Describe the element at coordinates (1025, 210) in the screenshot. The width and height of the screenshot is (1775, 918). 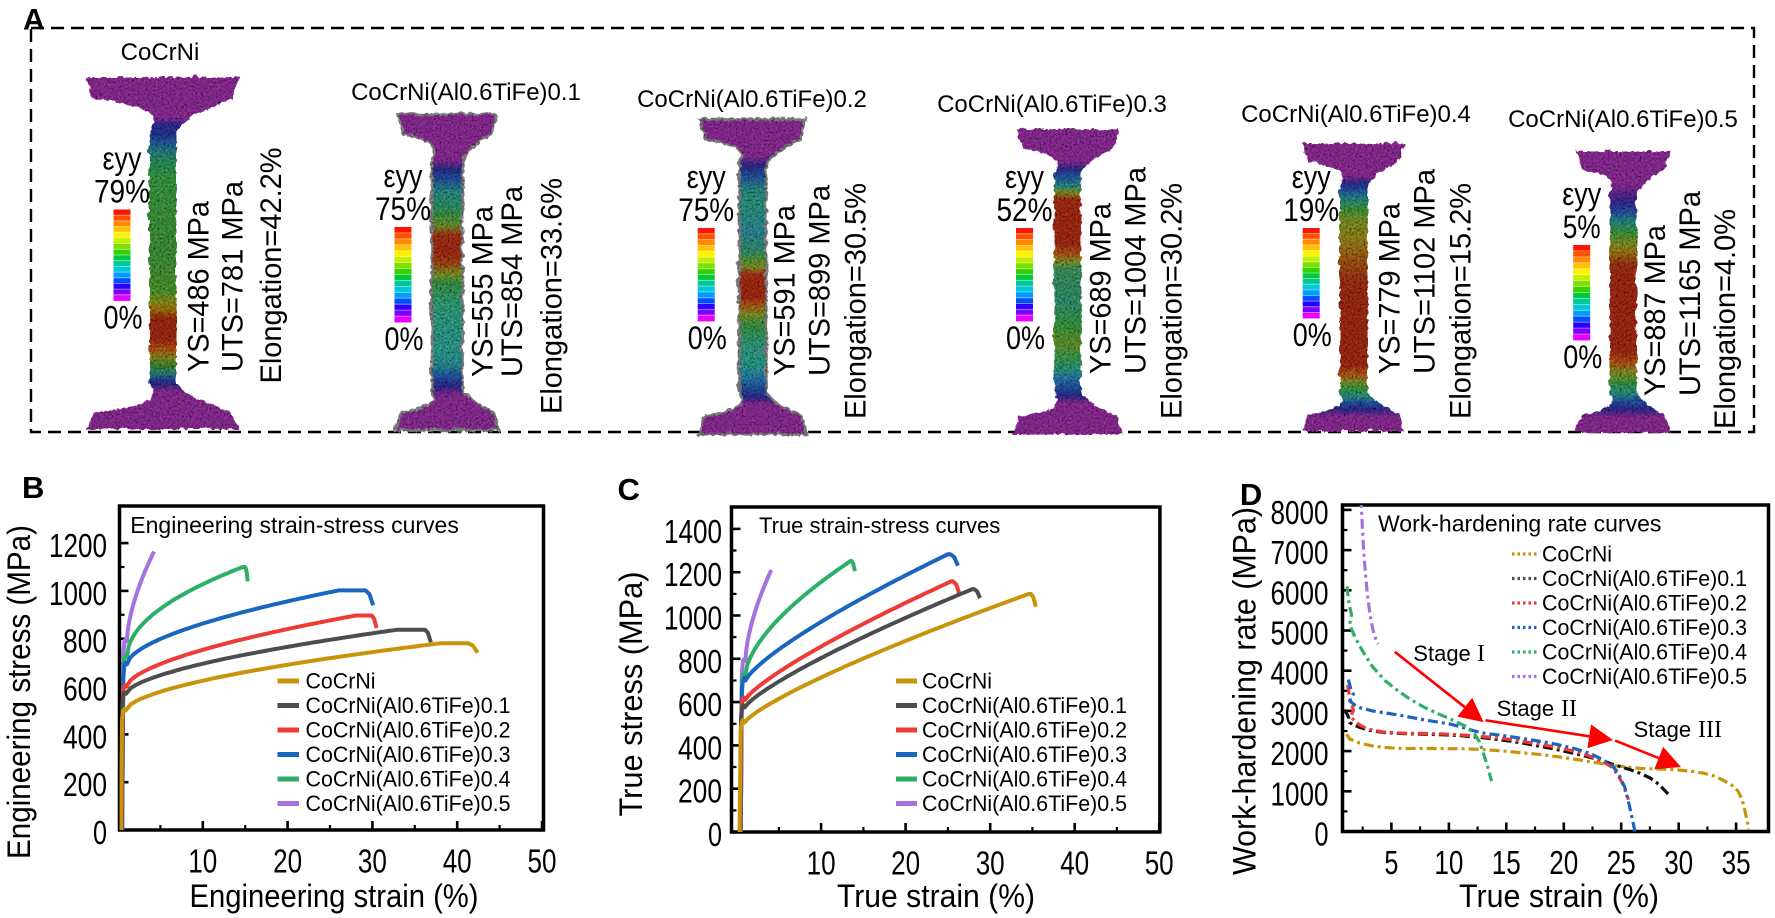
I see `svg-text: 52%` at that location.